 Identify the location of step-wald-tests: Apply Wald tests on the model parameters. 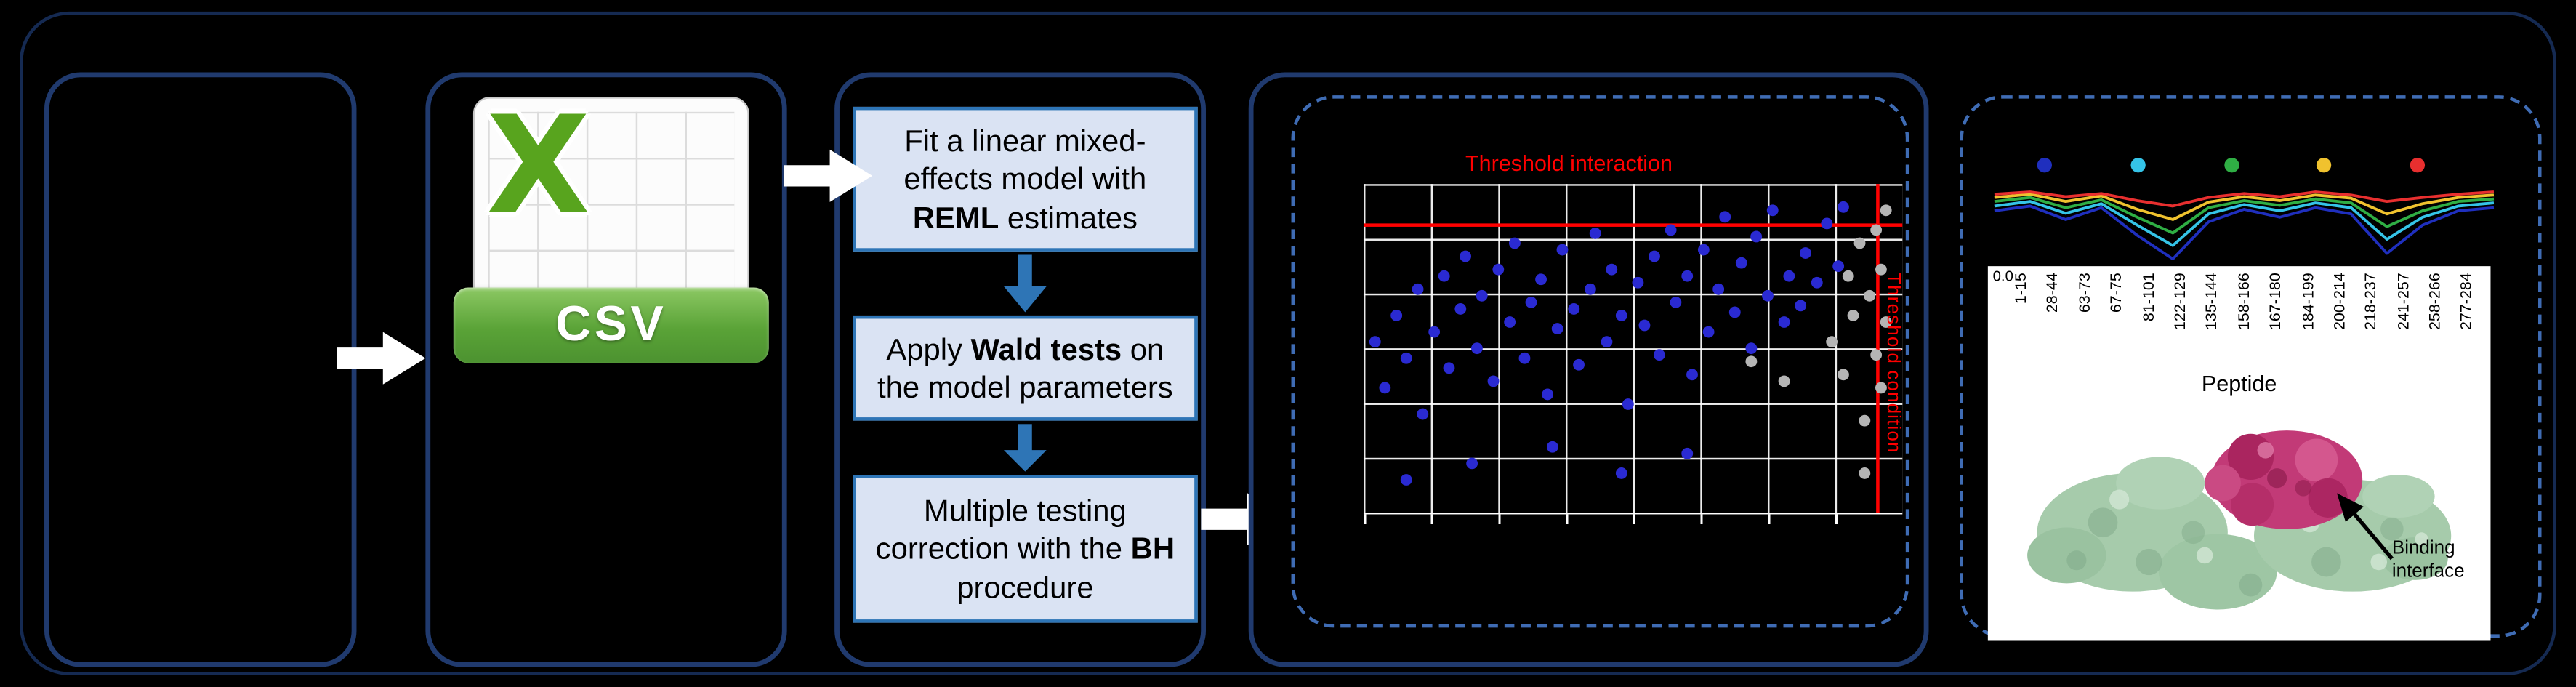
(1025, 368).